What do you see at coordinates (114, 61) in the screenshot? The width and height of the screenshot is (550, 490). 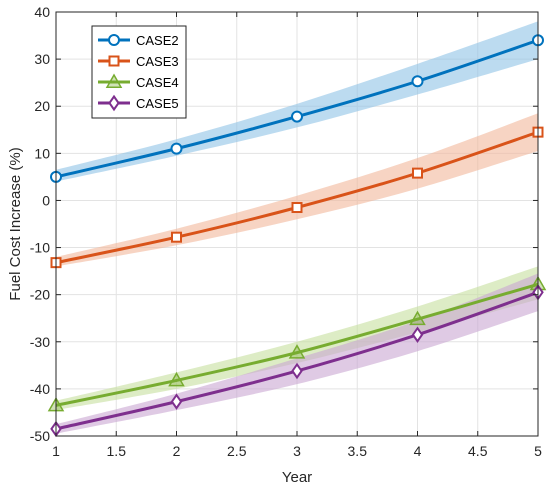 I see `legend-marker-case3` at bounding box center [114, 61].